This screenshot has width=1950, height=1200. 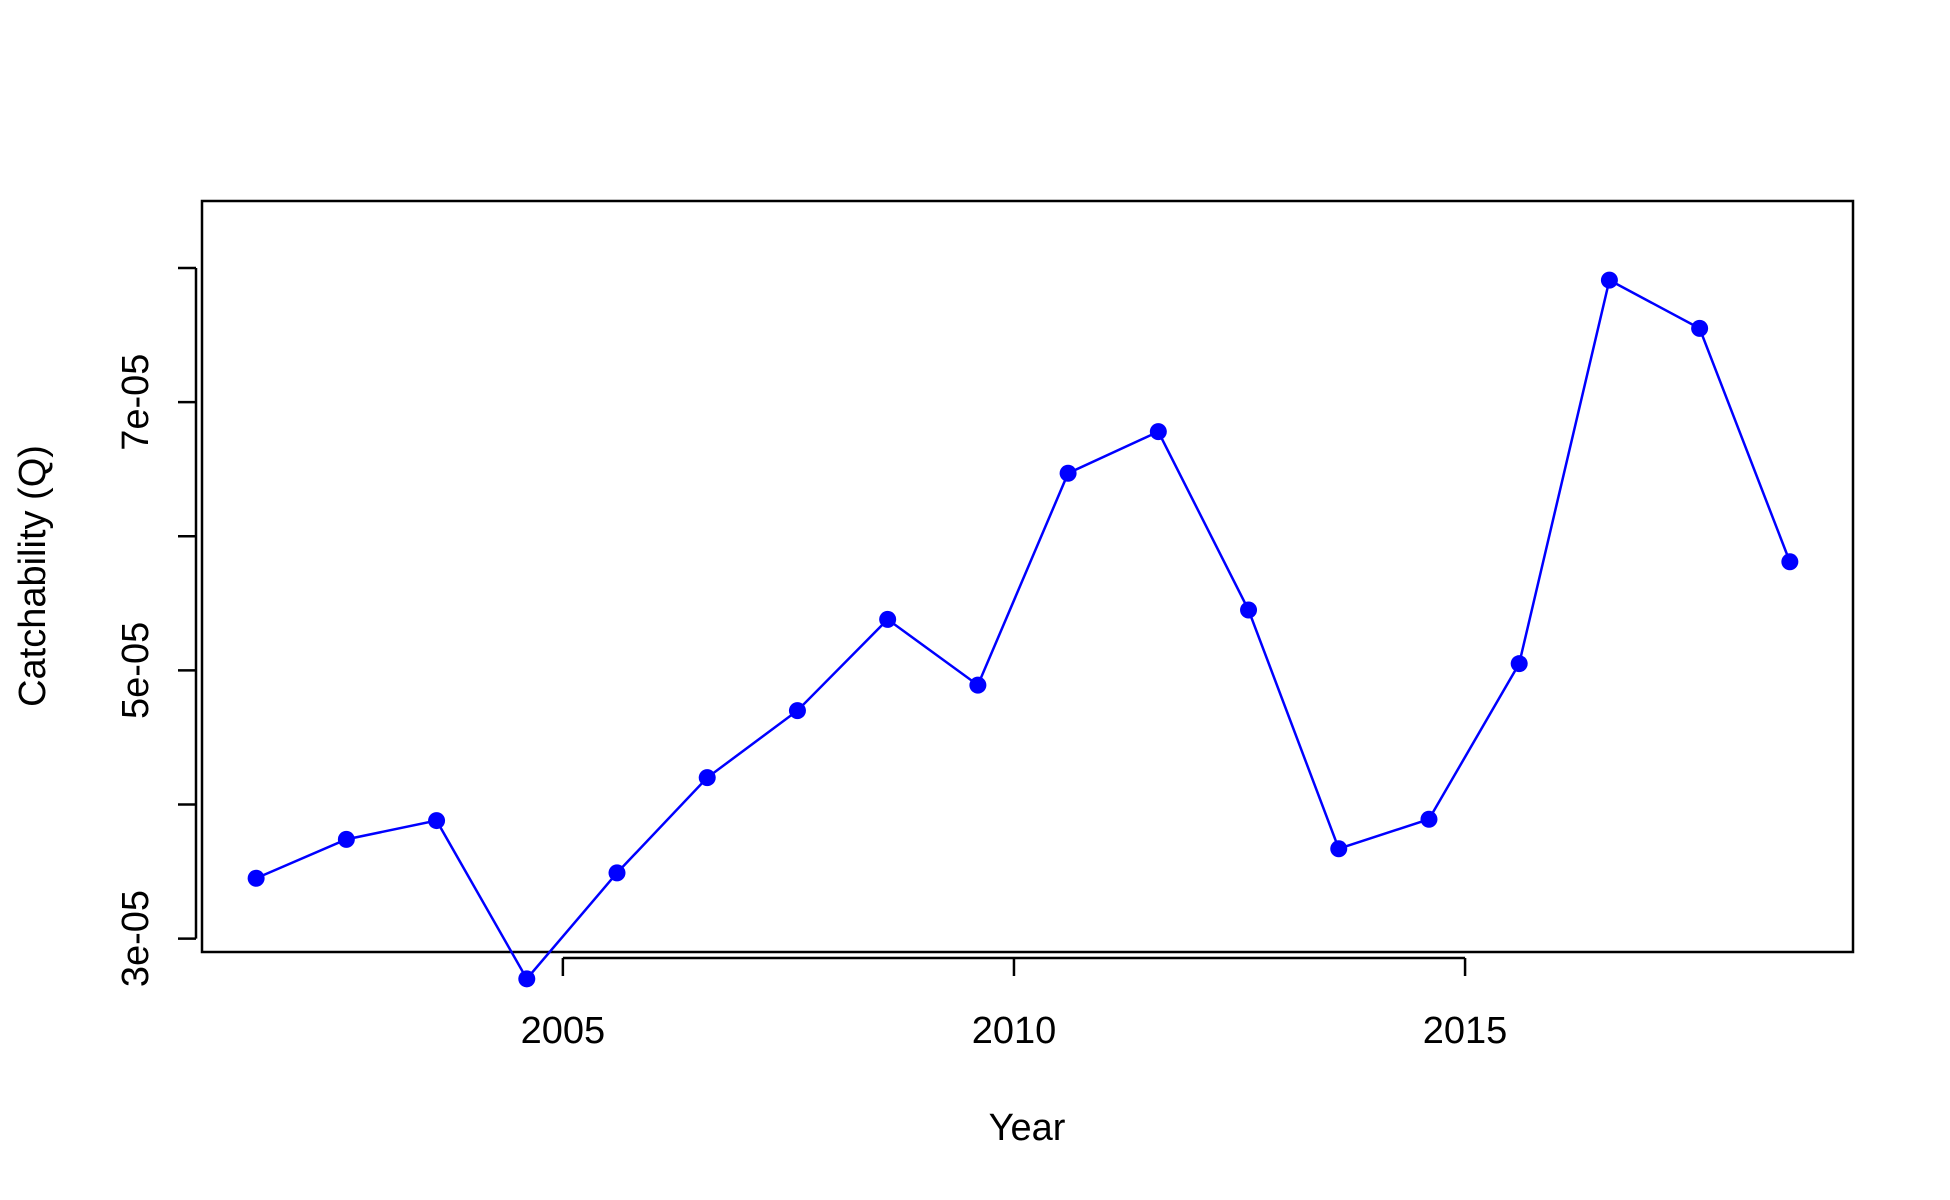 What do you see at coordinates (1014, 1031) in the screenshot?
I see `x-tick-label: 2010` at bounding box center [1014, 1031].